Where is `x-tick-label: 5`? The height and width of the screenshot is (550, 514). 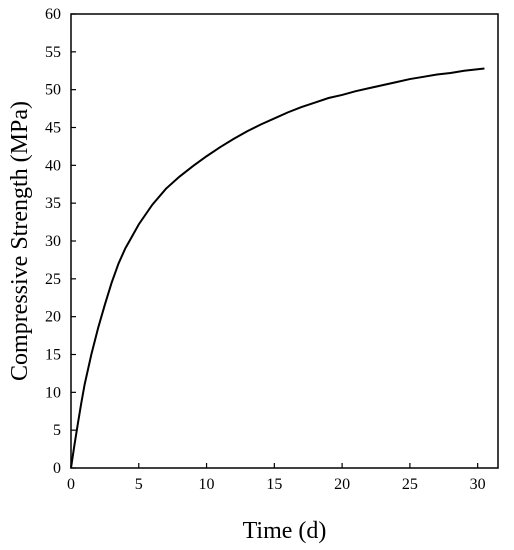
x-tick-label: 5 is located at coordinates (139, 484).